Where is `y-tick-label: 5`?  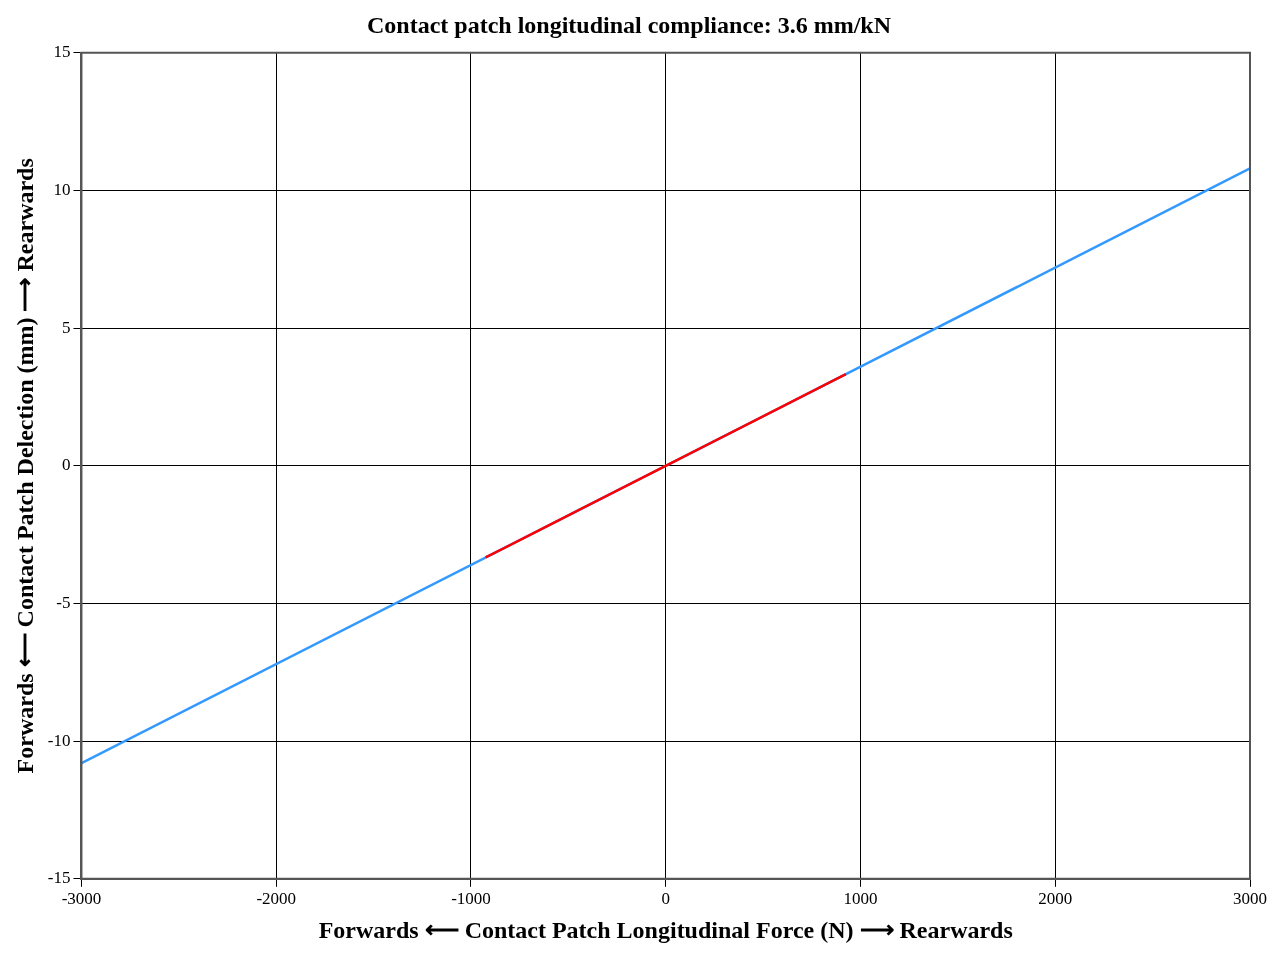 y-tick-label: 5 is located at coordinates (66, 327).